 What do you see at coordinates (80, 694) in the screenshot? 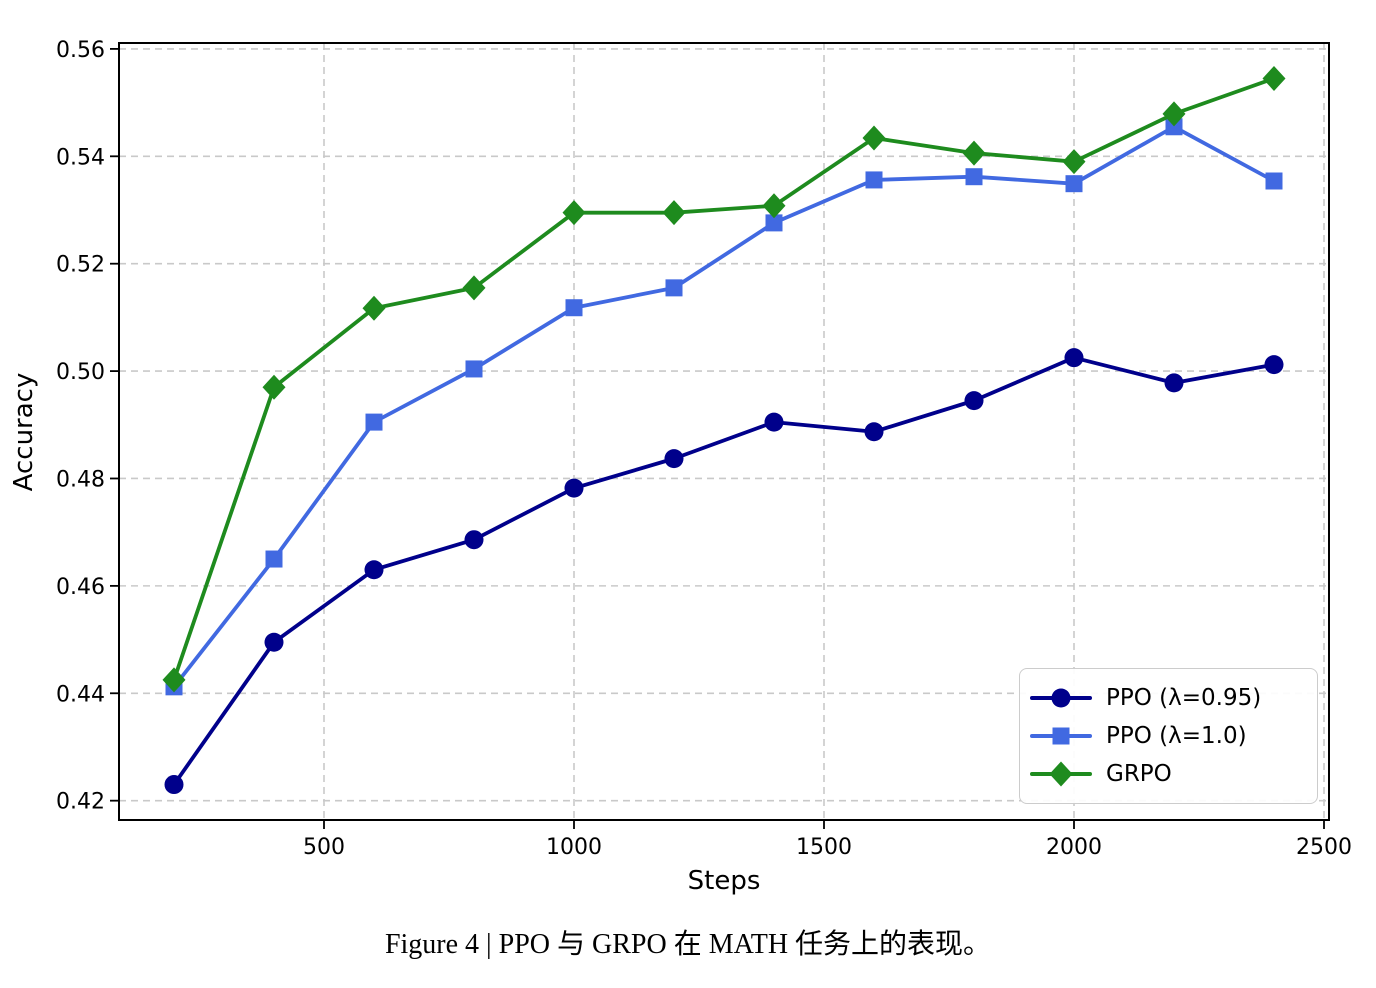
I see `y-tick-label: 0.44` at bounding box center [80, 694].